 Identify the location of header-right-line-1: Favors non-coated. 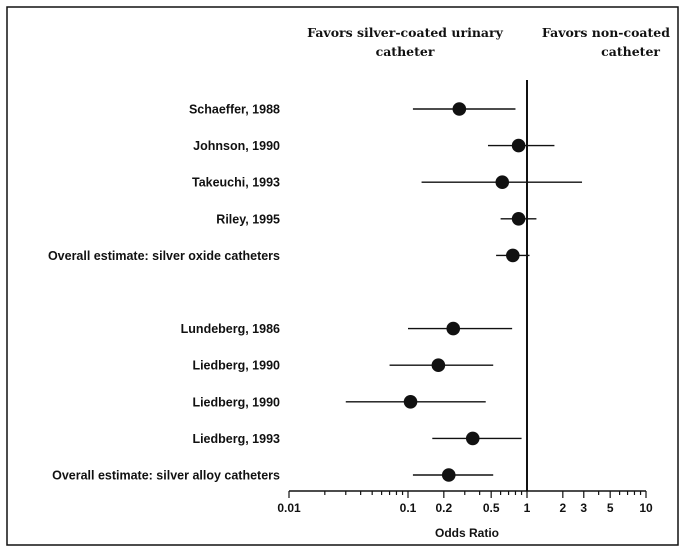
(606, 32).